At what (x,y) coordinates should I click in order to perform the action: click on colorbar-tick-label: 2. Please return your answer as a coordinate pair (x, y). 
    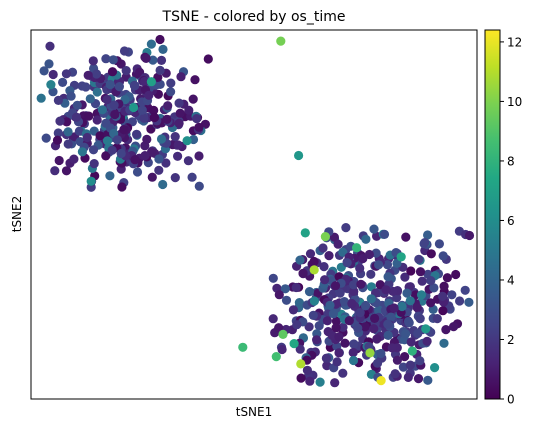
    Looking at the image, I should click on (511, 340).